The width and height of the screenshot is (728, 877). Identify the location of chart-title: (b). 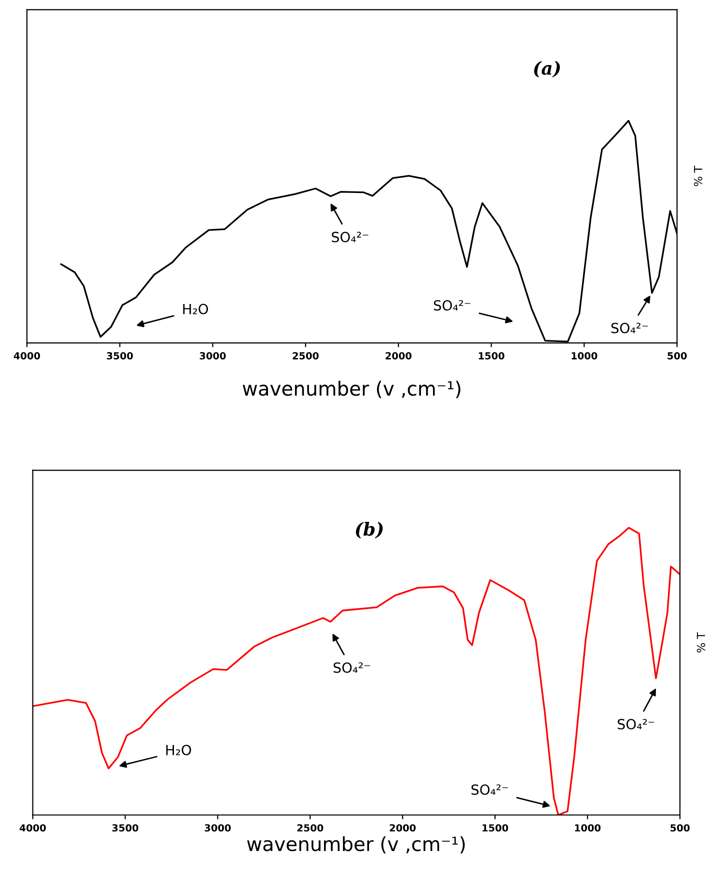
(369, 530).